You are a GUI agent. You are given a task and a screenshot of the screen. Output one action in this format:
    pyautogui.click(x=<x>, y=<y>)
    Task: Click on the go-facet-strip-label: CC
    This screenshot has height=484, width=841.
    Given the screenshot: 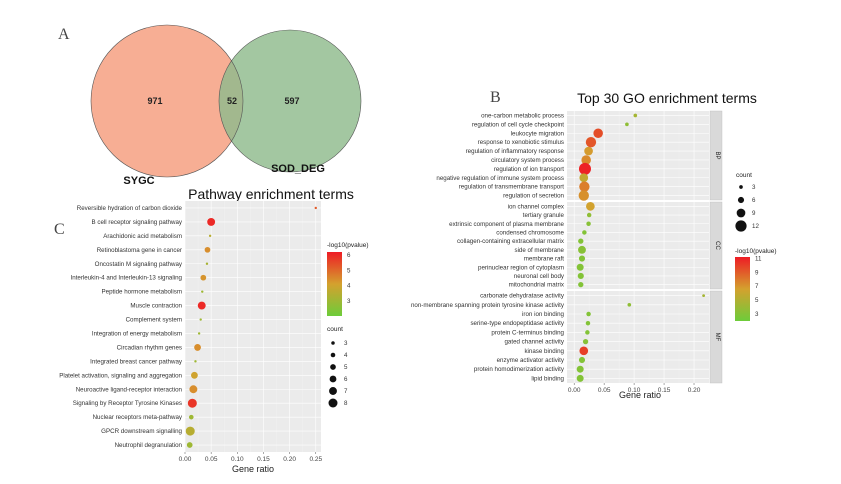 What is the action you would take?
    pyautogui.click(x=717, y=245)
    